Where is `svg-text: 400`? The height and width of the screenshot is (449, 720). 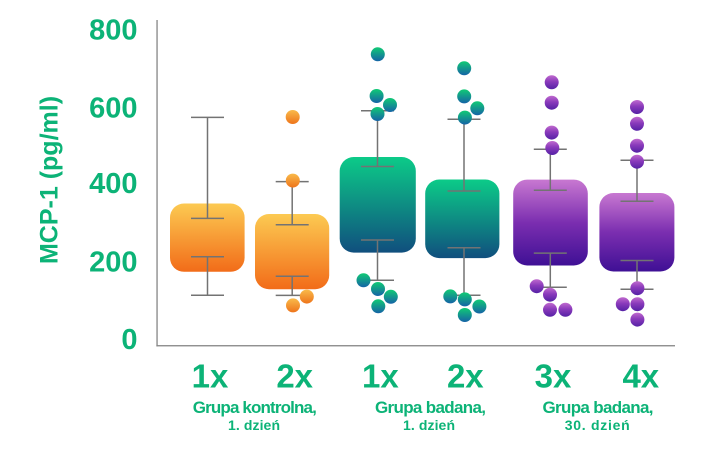
svg-text: 400 is located at coordinates (113, 184).